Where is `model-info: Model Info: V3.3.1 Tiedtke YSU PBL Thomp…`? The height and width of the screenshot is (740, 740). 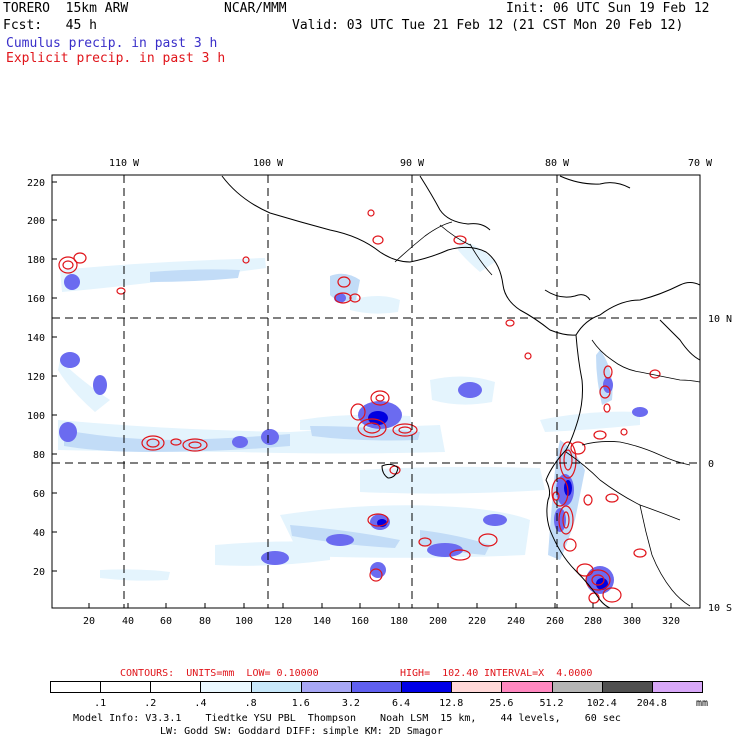
model-info: Model Info: V3.3.1 Tiedtke YSU PBL Thomp… is located at coordinates (347, 718).